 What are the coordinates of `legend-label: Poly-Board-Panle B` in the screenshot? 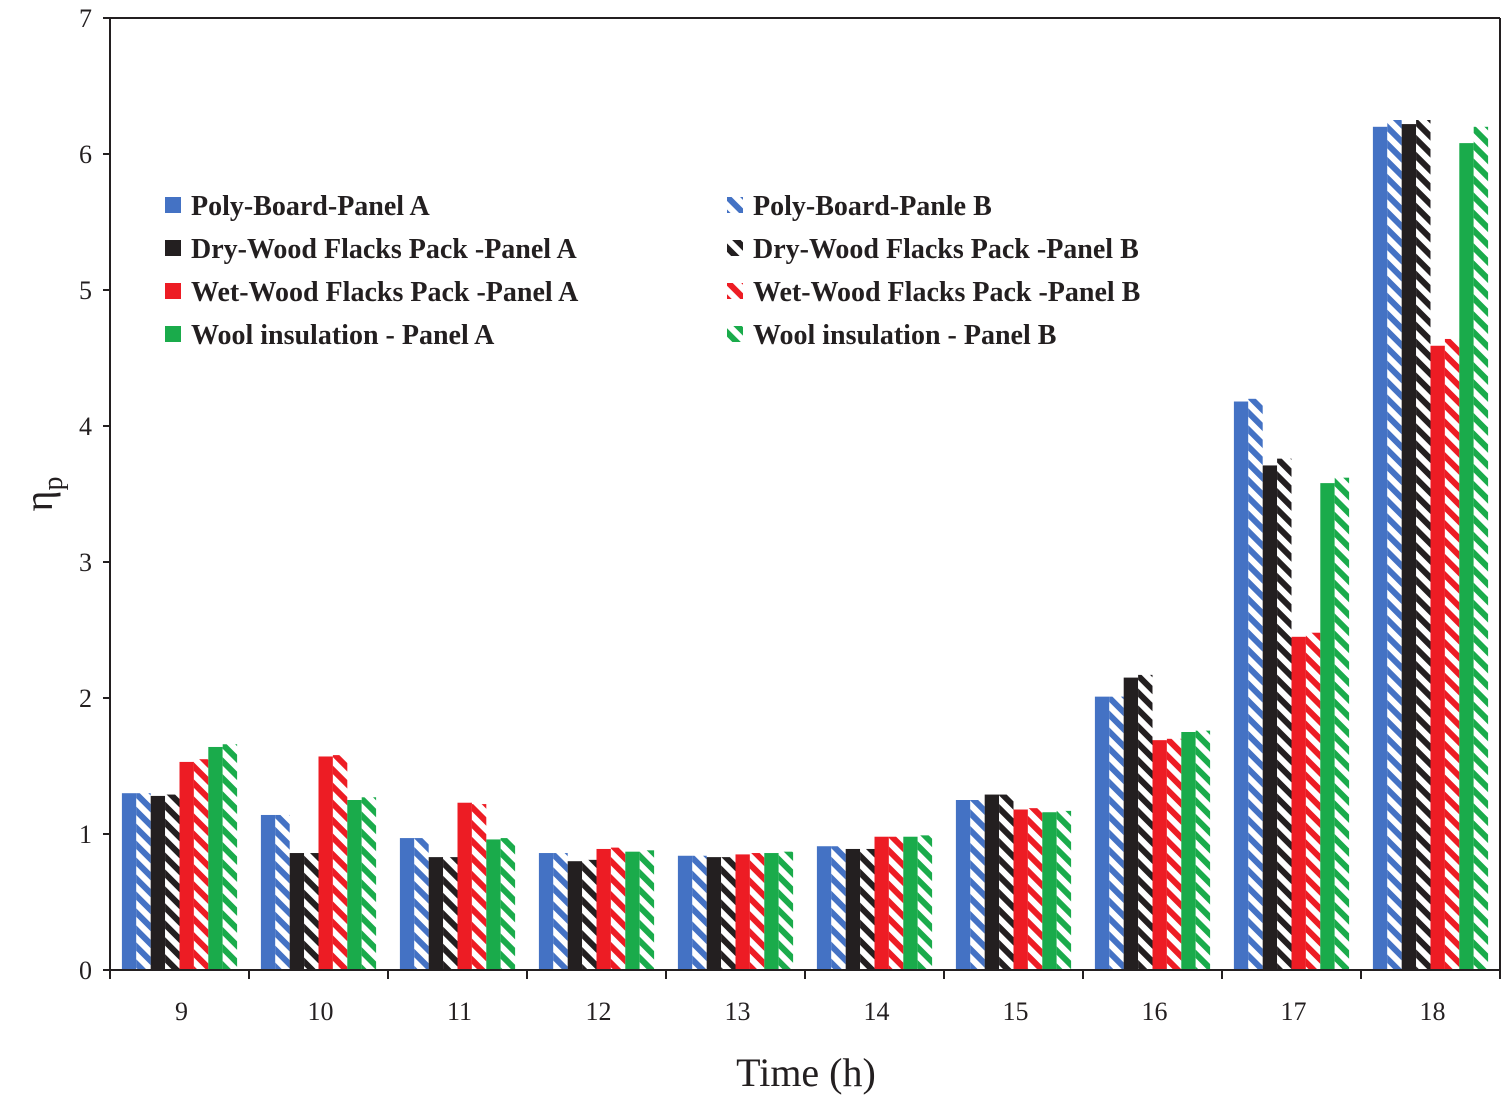 It's located at (872, 206).